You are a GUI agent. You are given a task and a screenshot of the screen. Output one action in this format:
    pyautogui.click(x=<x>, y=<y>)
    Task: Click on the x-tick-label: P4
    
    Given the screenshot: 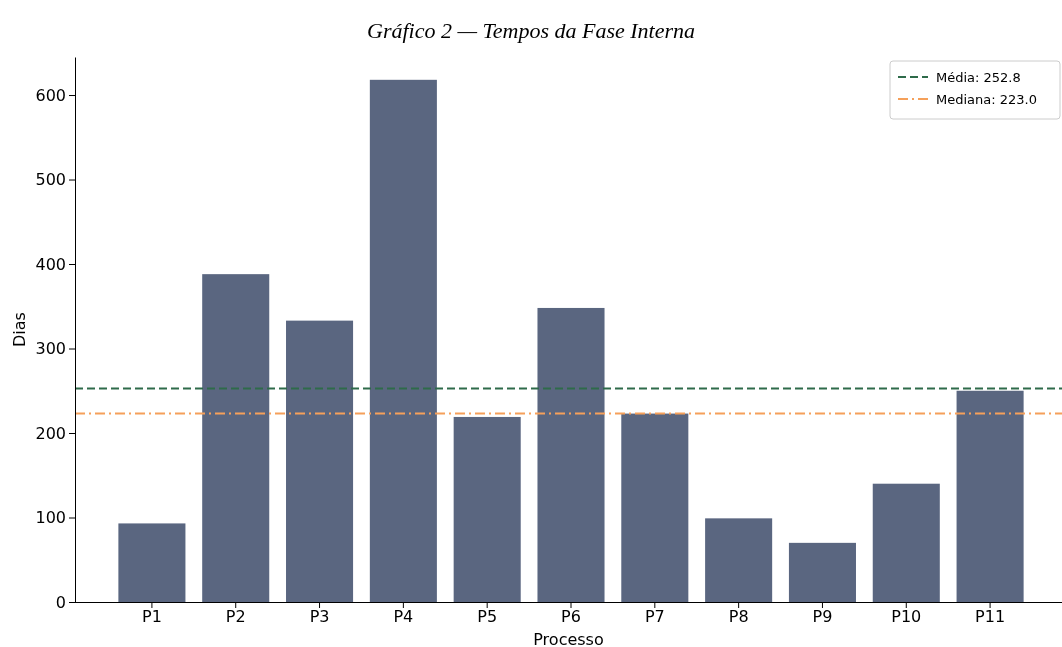 What is the action you would take?
    pyautogui.click(x=403, y=617)
    